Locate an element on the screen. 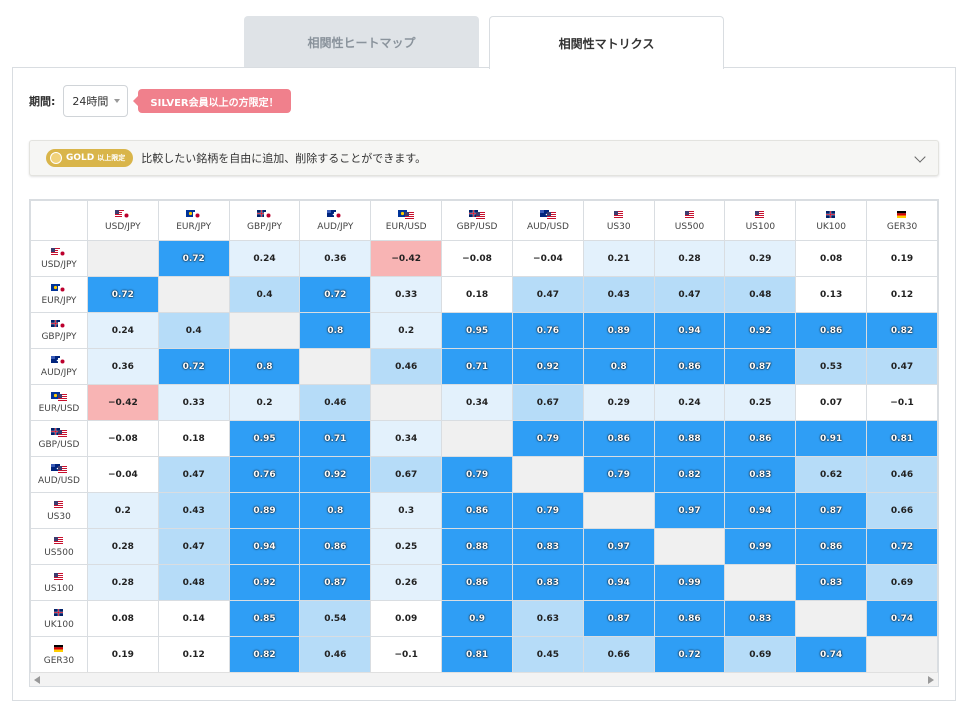  au-flag-icon is located at coordinates (55, 359).